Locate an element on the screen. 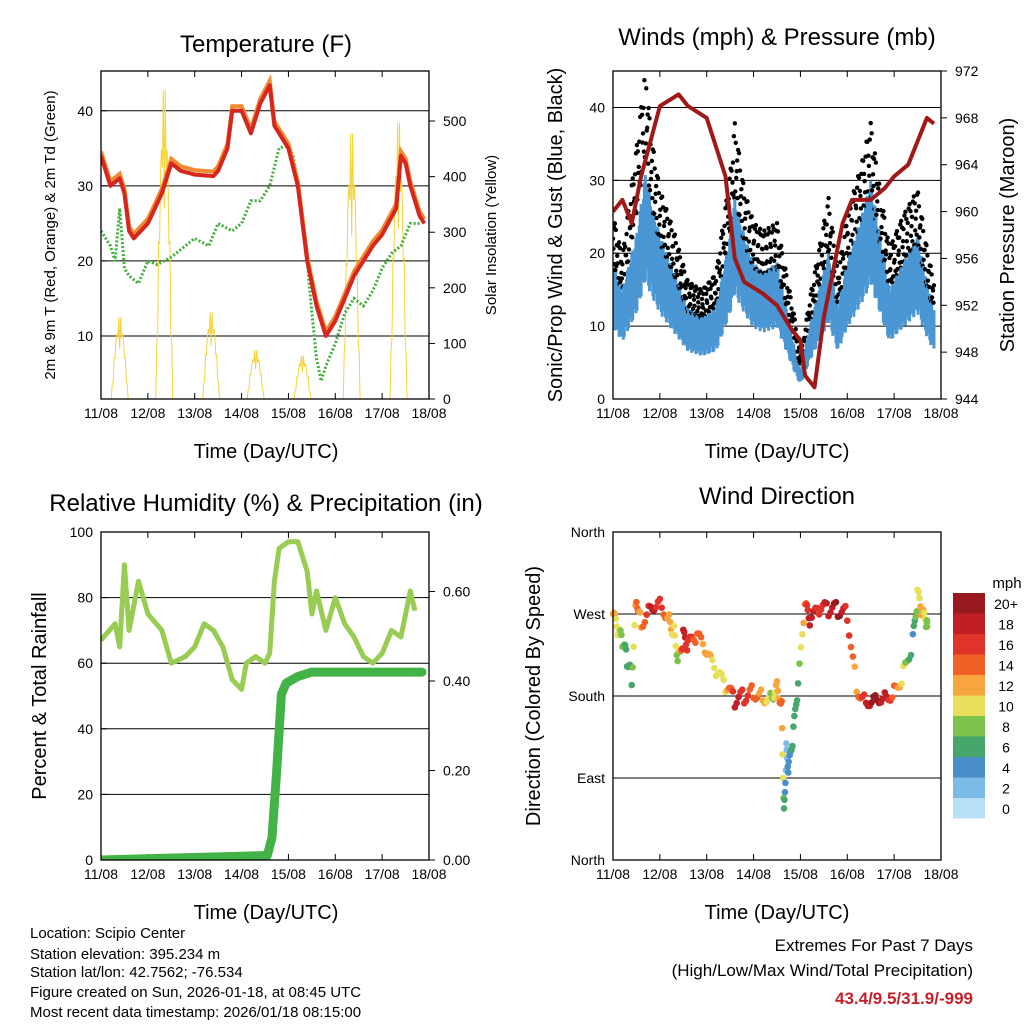 This screenshot has height=1024, width=1024. wind-ylabel-right: Station Pressure (Maroon) is located at coordinates (1008, 235).